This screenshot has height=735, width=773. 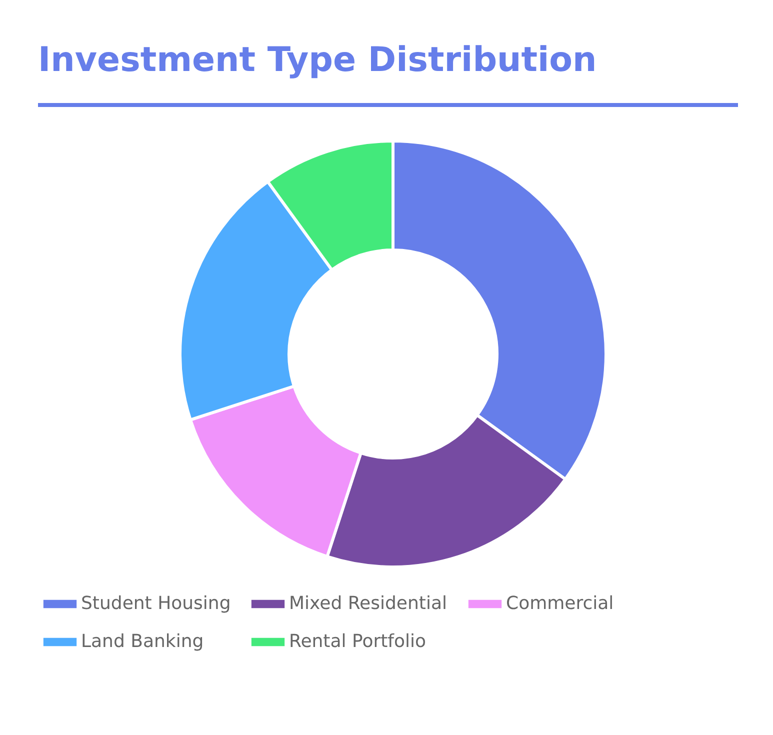 I want to click on legend-label: Rental Portfolio, so click(x=357, y=641).